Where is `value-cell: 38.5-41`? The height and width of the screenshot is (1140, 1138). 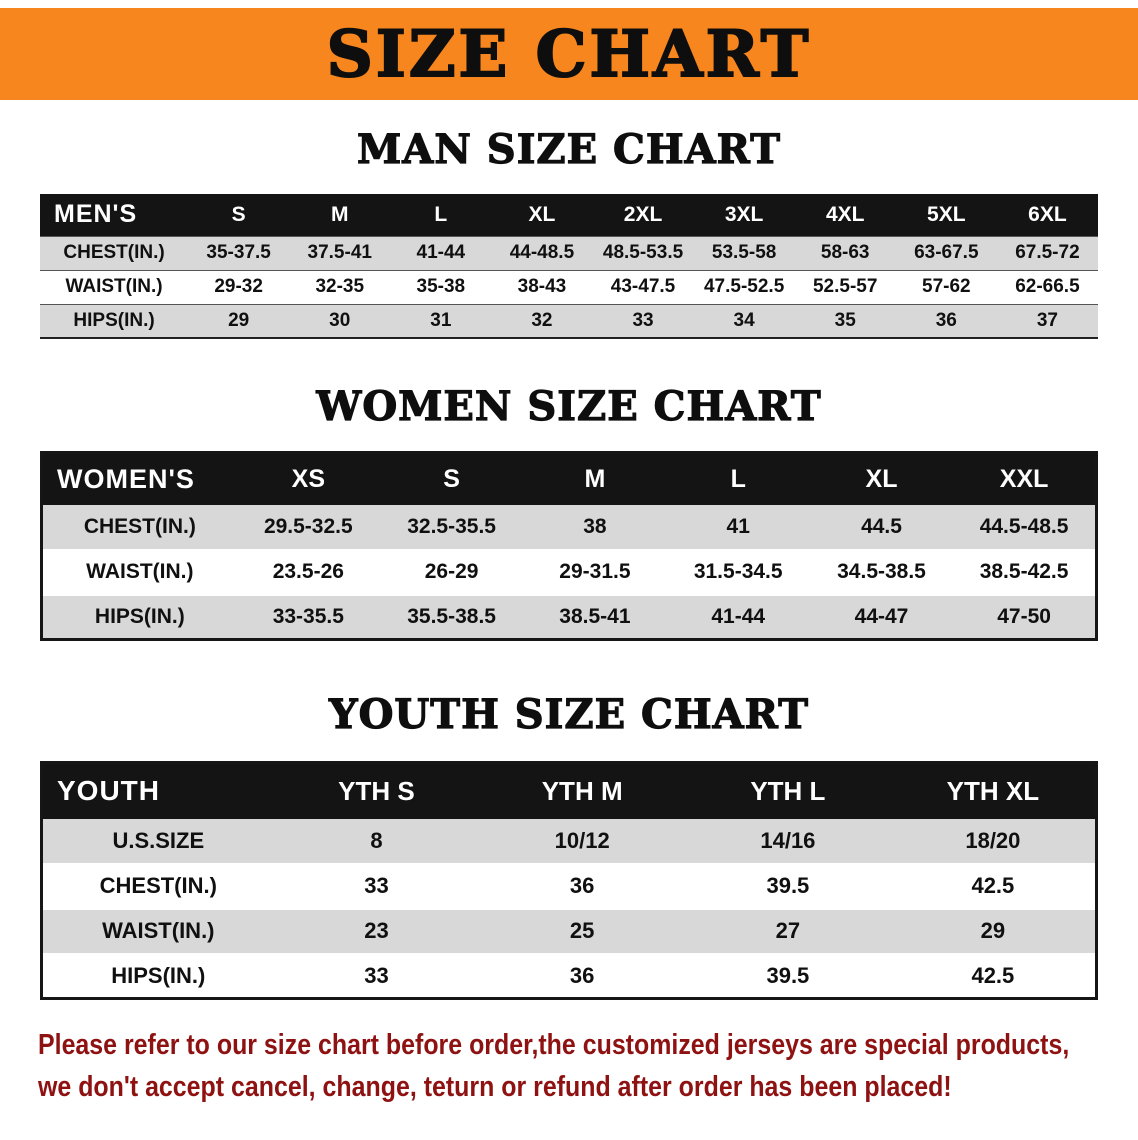
value-cell: 38.5-41 is located at coordinates (595, 616).